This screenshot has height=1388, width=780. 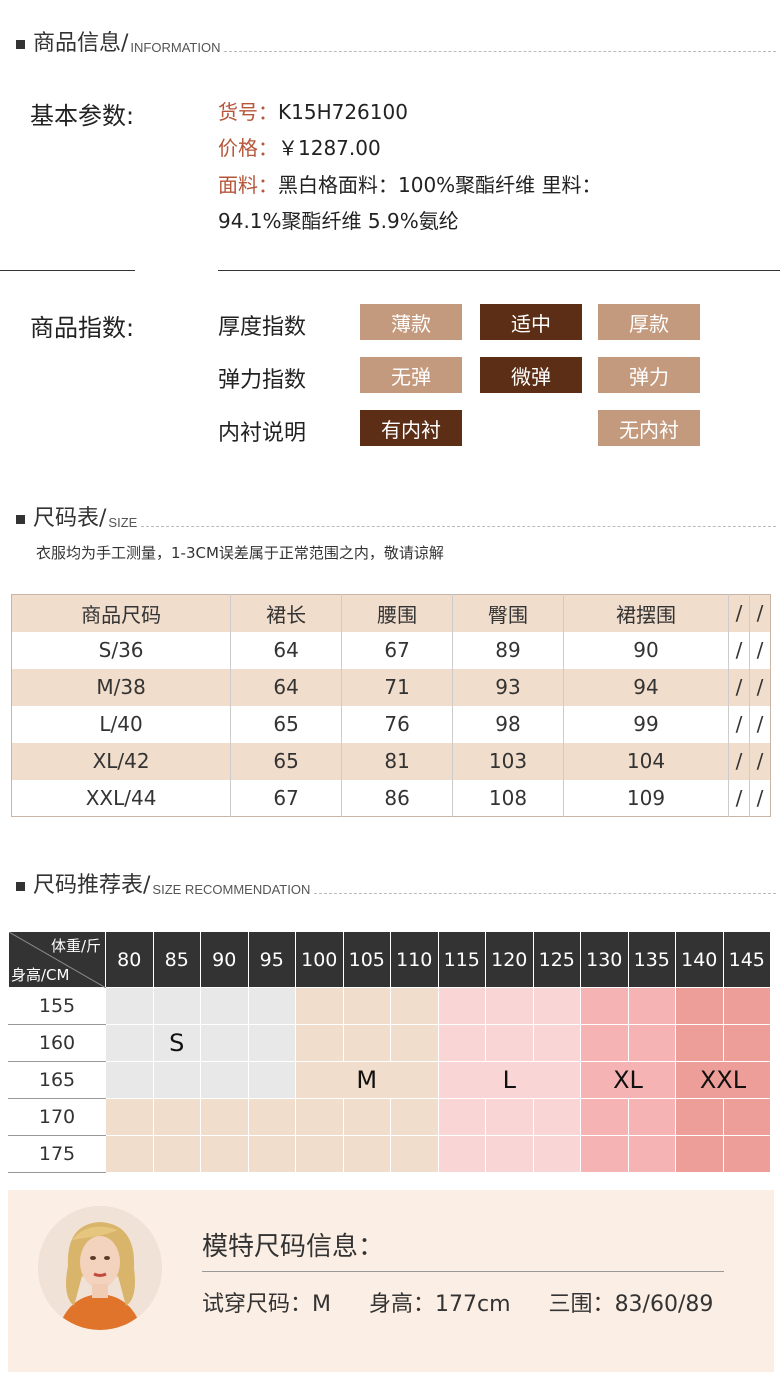 What do you see at coordinates (646, 613) in the screenshot?
I see `size-header-cell: 裙摆围` at bounding box center [646, 613].